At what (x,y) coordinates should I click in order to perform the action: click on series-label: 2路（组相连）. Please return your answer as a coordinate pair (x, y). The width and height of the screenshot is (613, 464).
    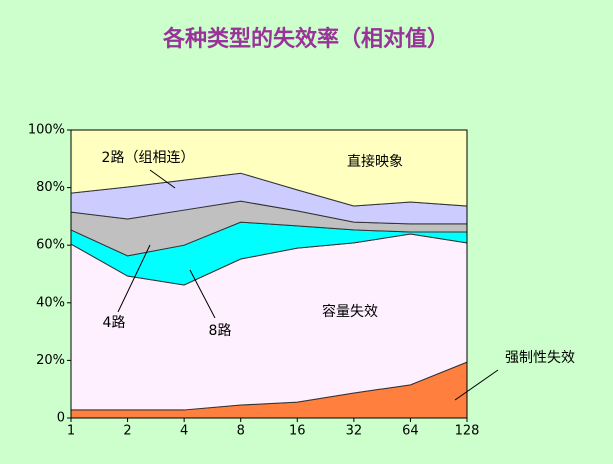
    Looking at the image, I should click on (148, 158).